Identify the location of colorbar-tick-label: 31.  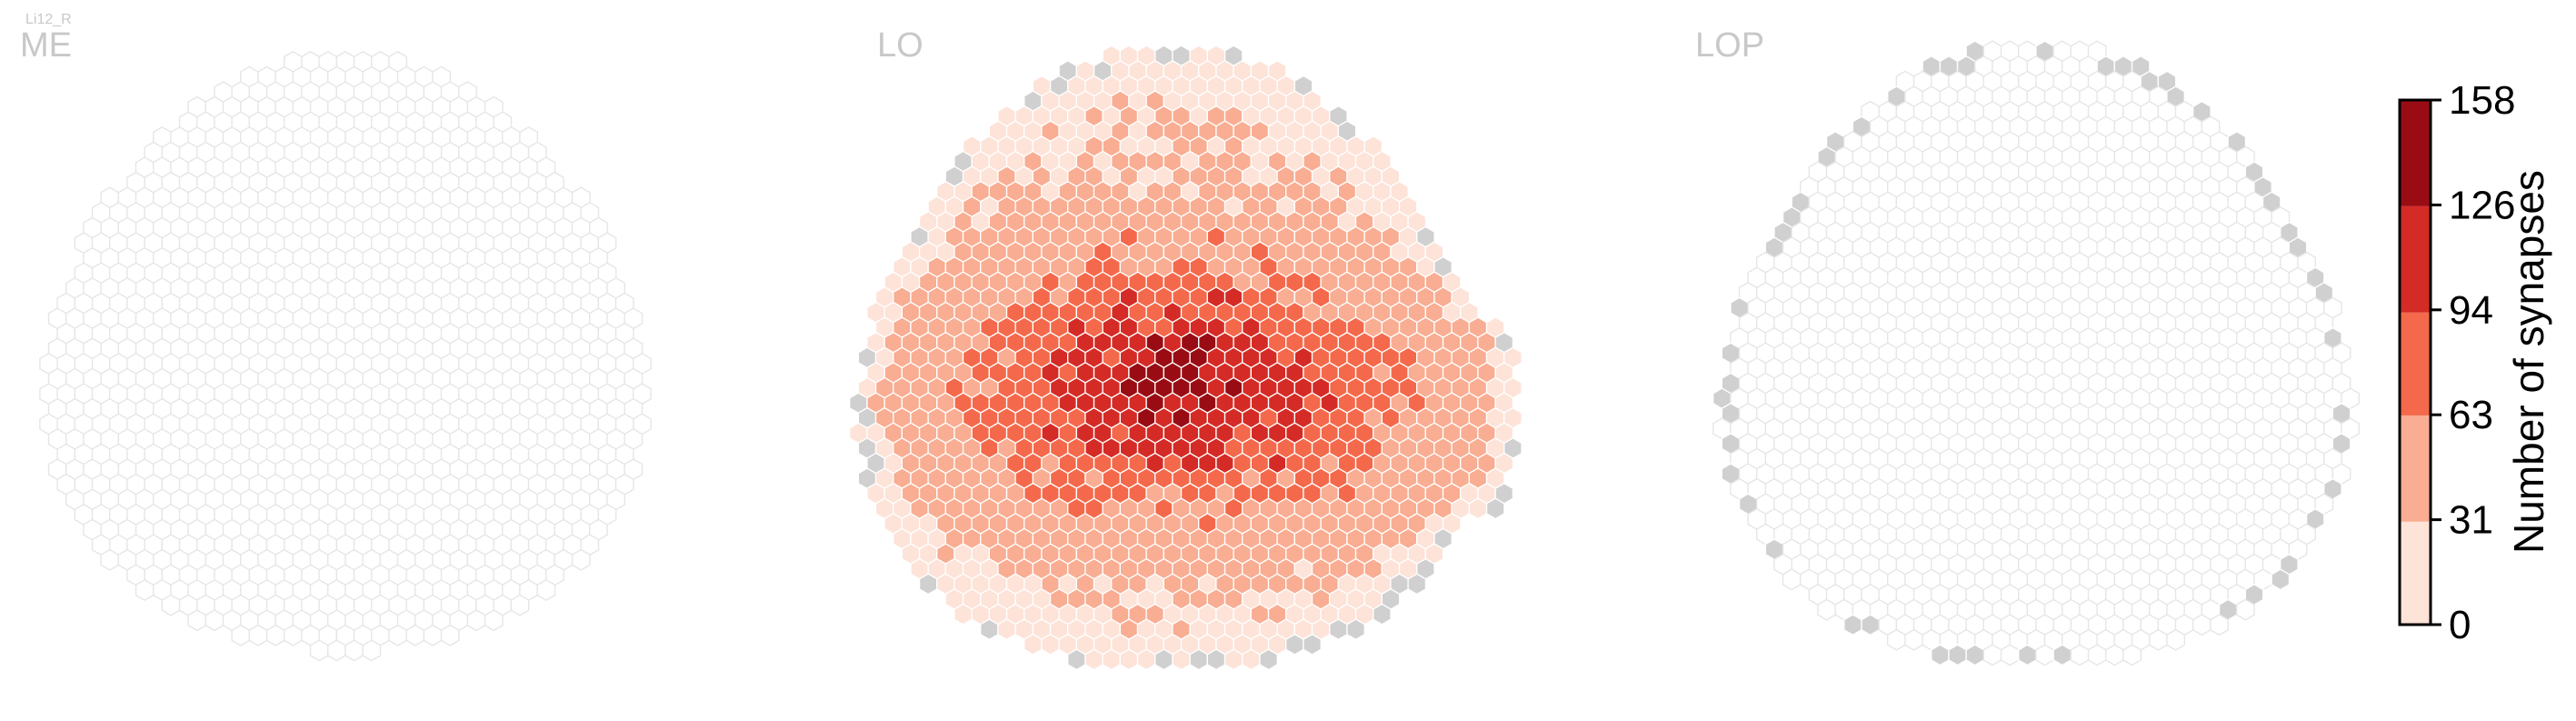
(2471, 520).